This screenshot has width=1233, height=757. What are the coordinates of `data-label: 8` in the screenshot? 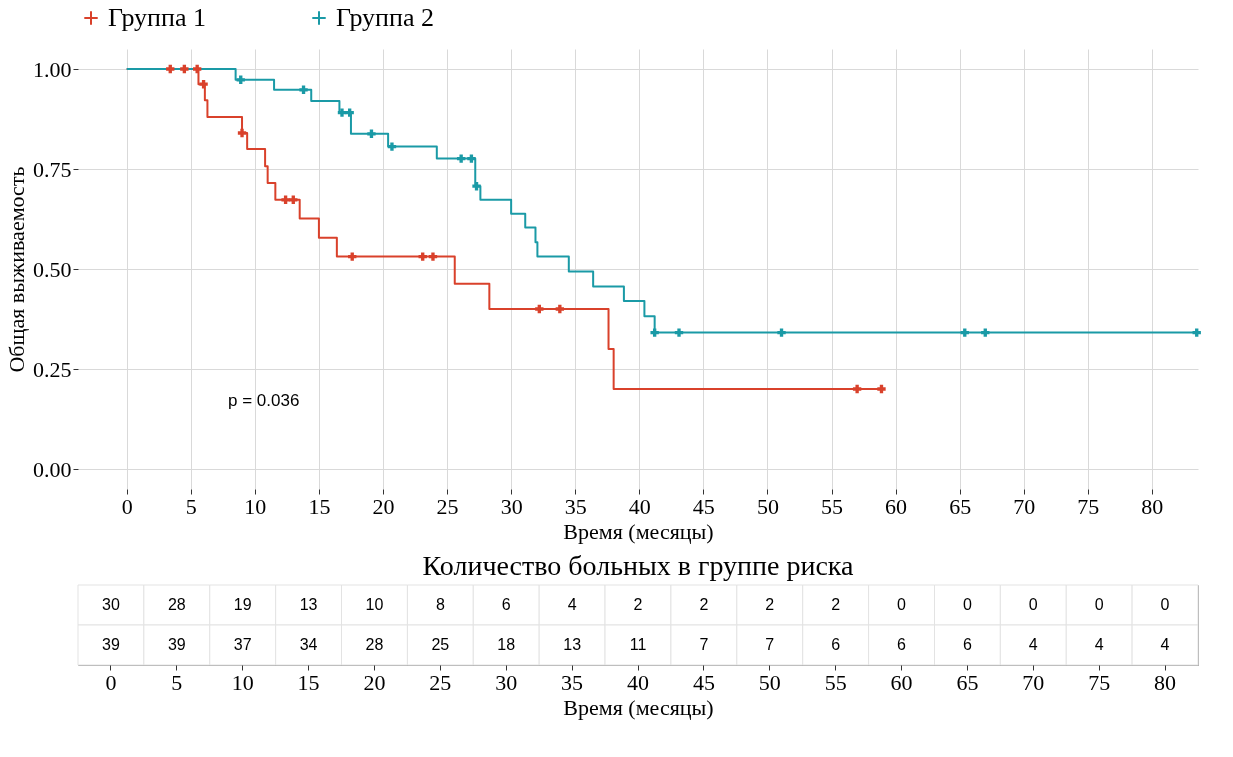 It's located at (440, 604).